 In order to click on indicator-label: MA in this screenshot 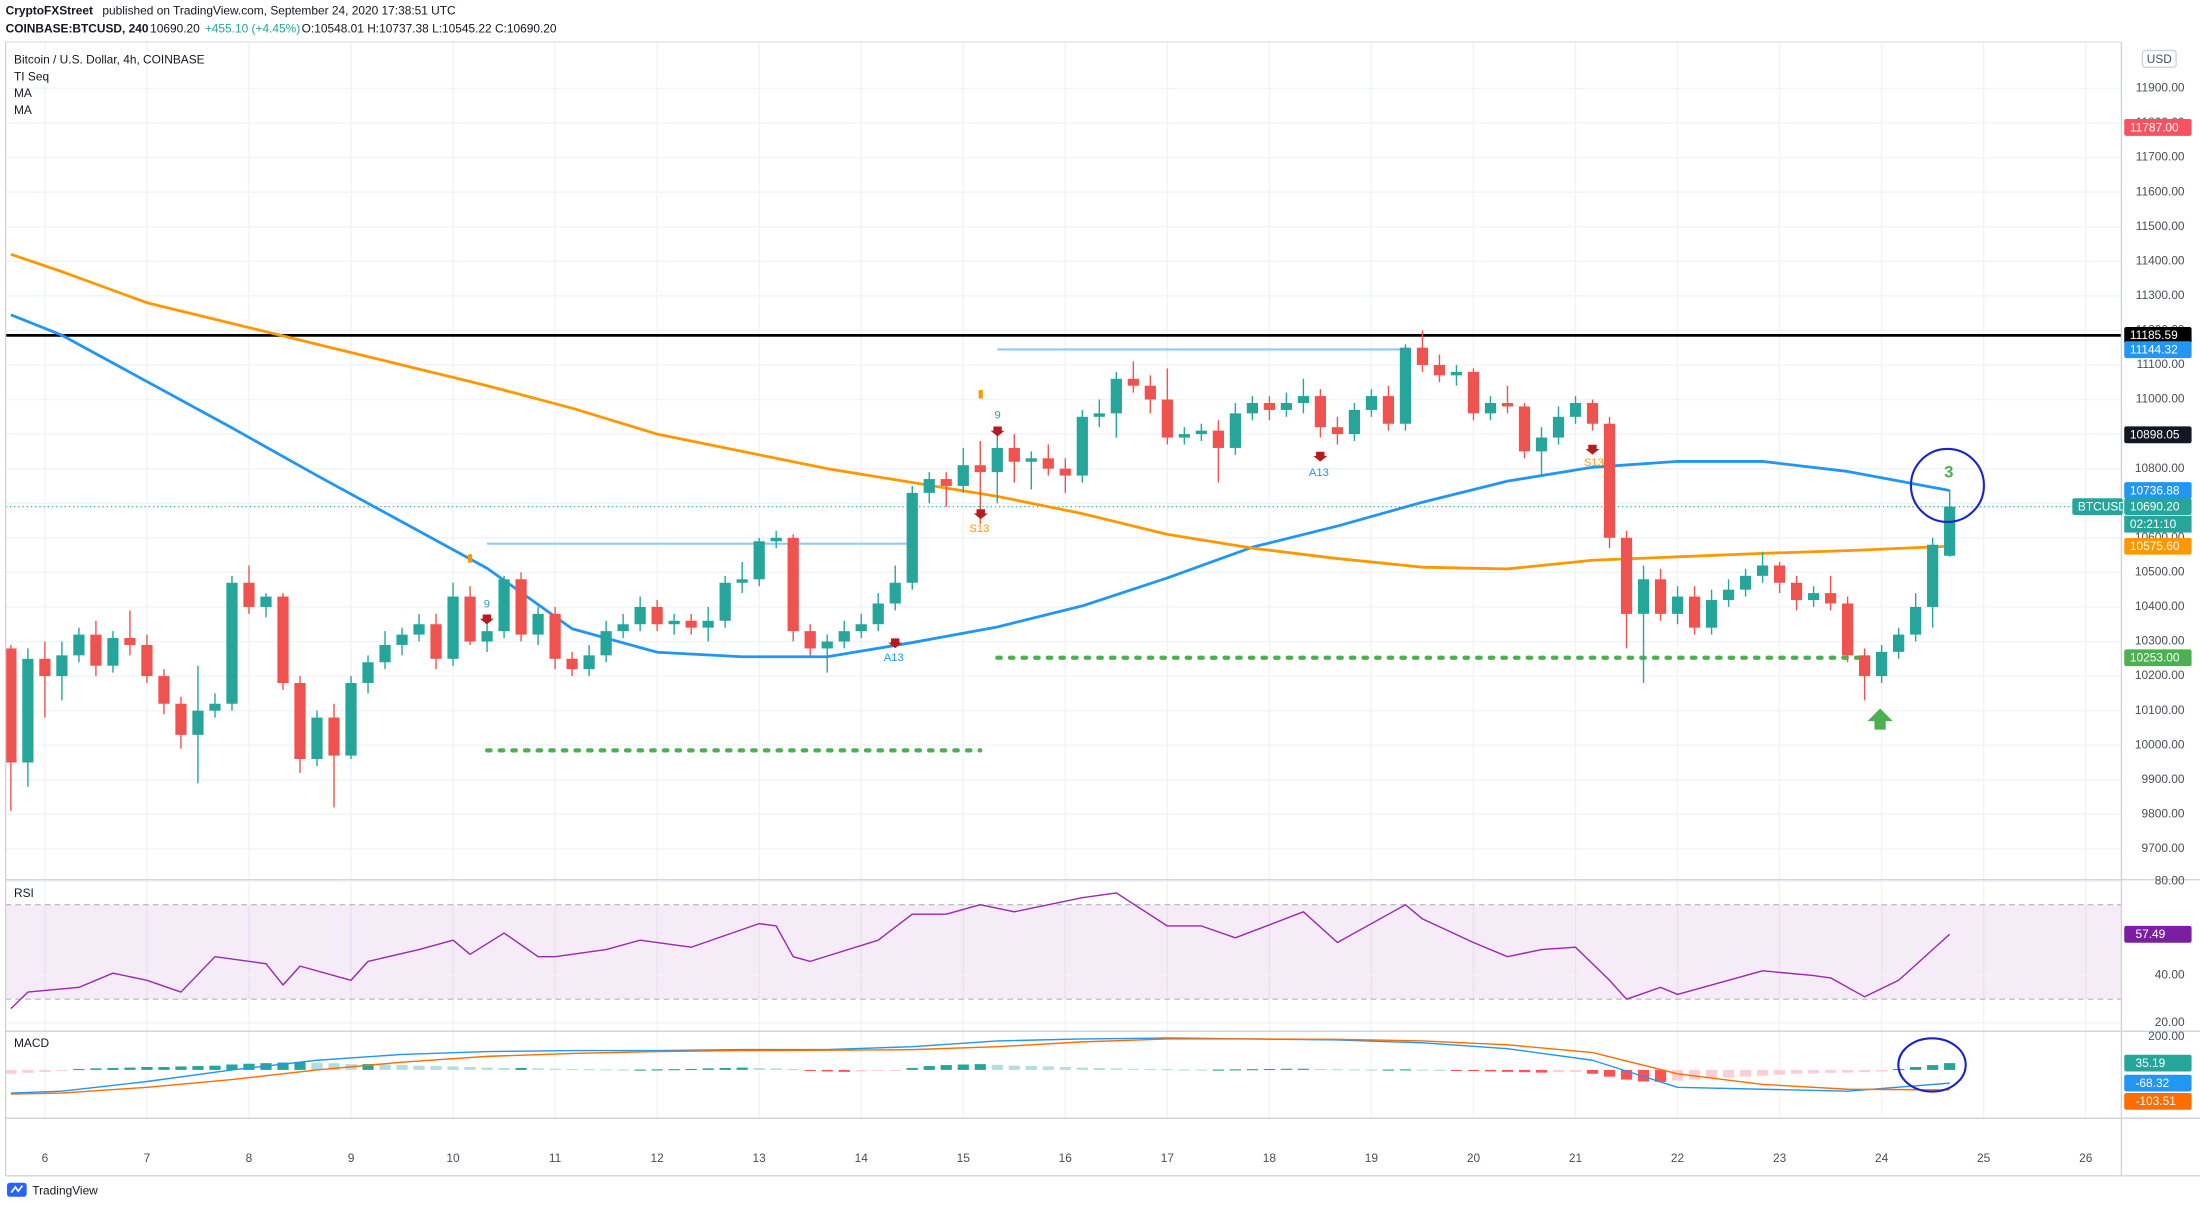, I will do `click(23, 110)`.